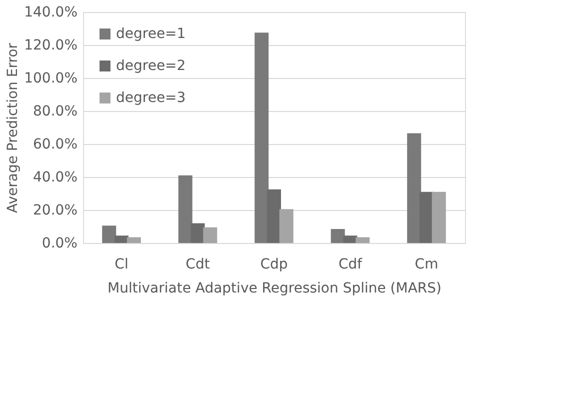 This screenshot has width=579, height=404. I want to click on legend-label: degree=2, so click(151, 66).